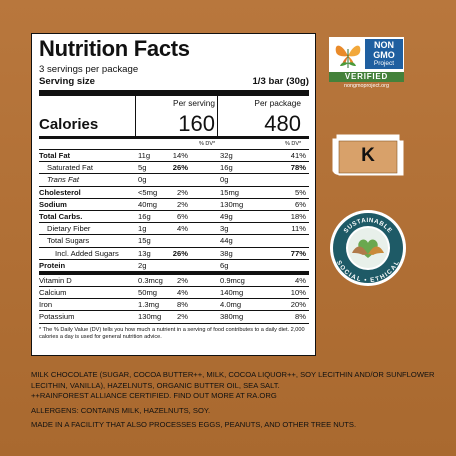 The width and height of the screenshot is (456, 456). What do you see at coordinates (298, 155) in the screenshot?
I see `dv-per-package: 41%` at bounding box center [298, 155].